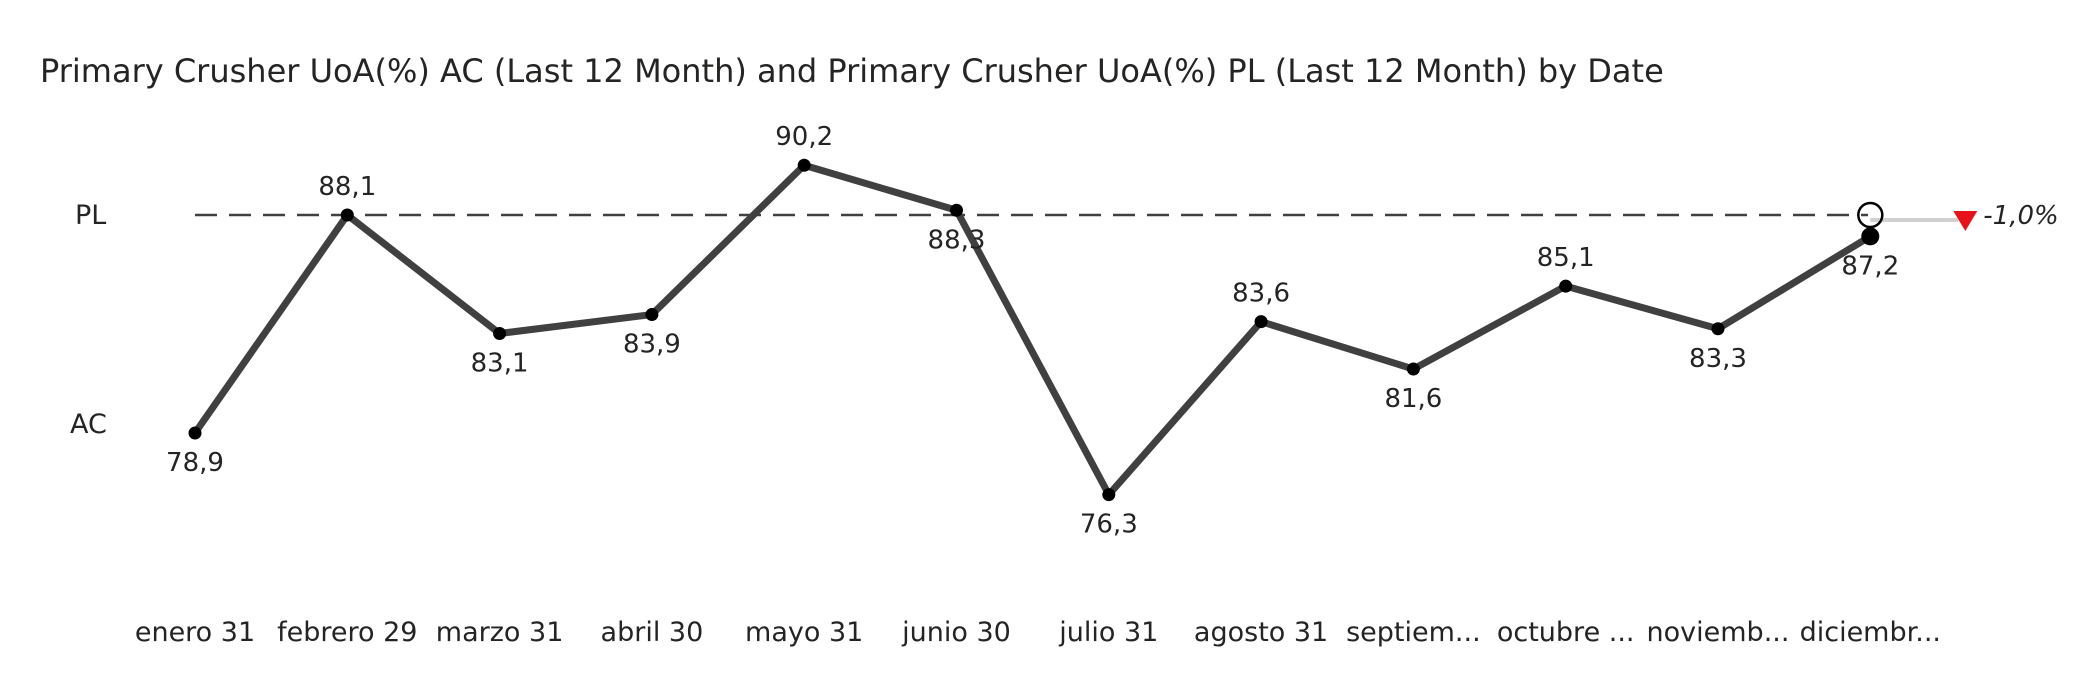 This screenshot has height=691, width=2098. Describe the element at coordinates (956, 632) in the screenshot. I see `x-tick-label: junio 30` at that location.